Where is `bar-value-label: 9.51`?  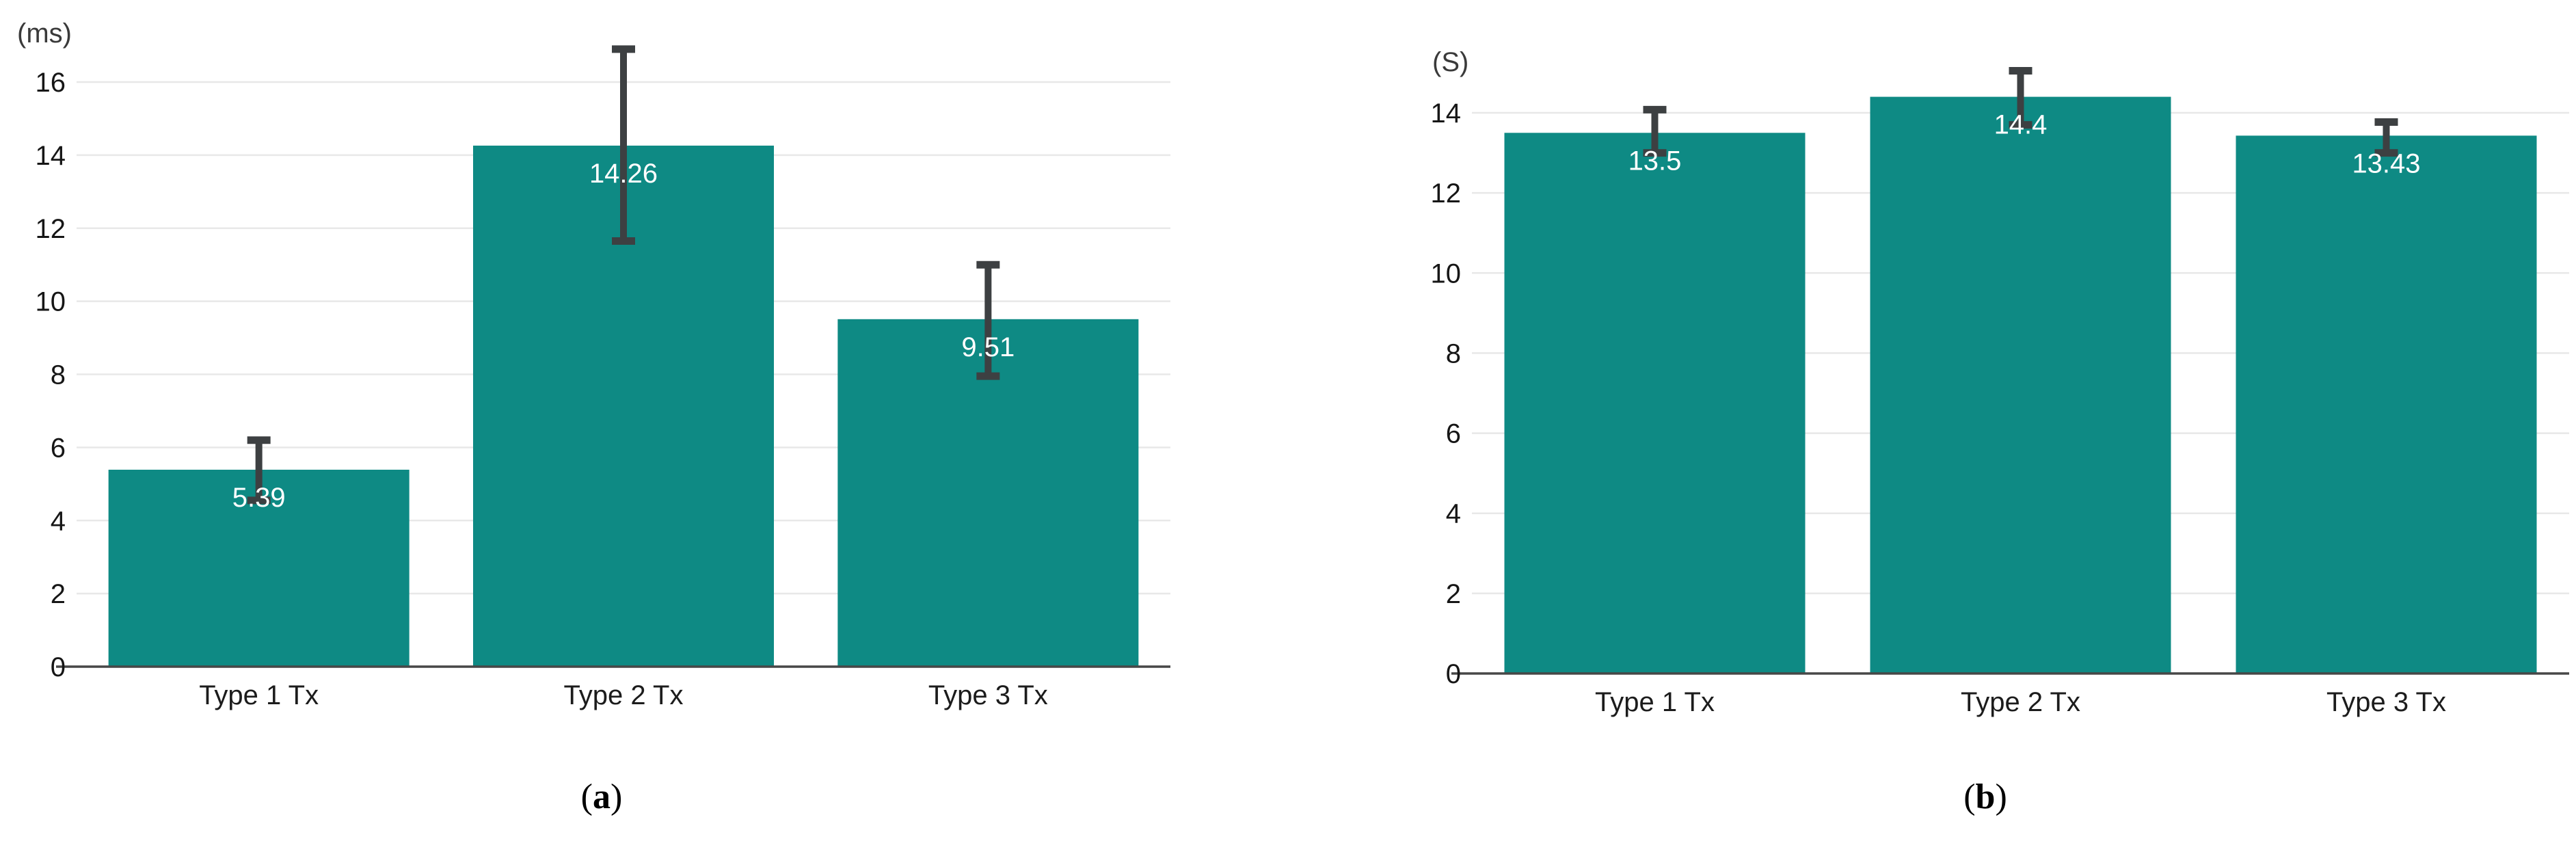
bar-value-label: 9.51 is located at coordinates (988, 347).